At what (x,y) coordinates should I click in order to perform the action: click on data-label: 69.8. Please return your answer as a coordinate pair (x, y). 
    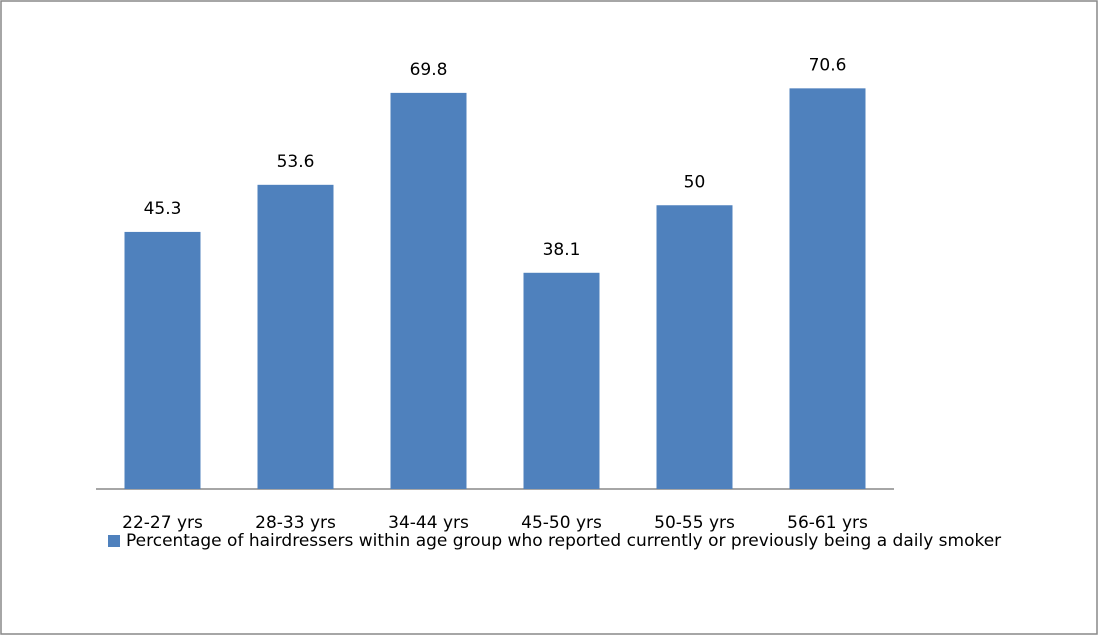
    Looking at the image, I should click on (429, 70).